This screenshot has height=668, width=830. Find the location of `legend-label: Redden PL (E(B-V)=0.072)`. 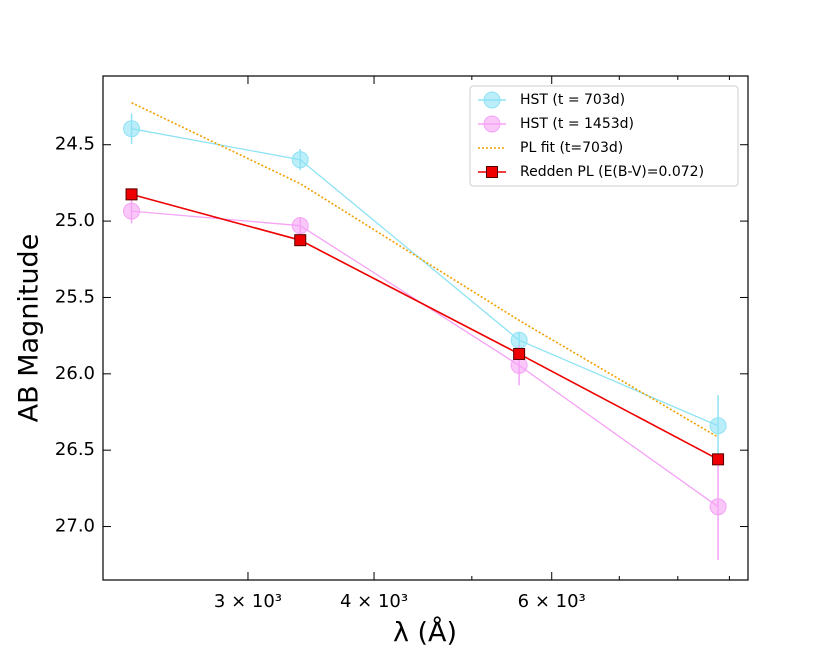

legend-label: Redden PL (E(B-V)=0.072) is located at coordinates (612, 172).